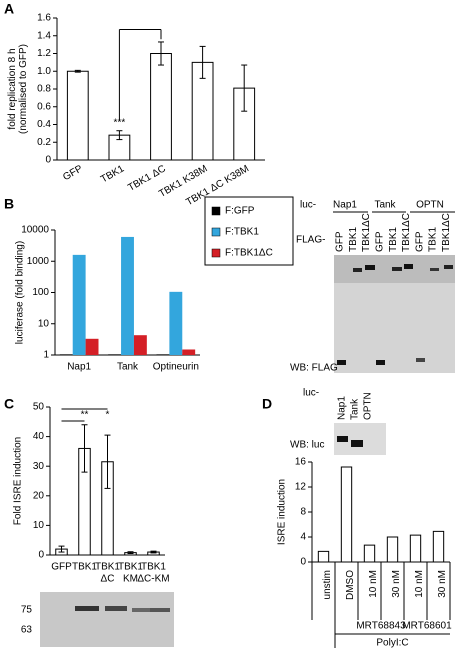 The width and height of the screenshot is (459, 650). I want to click on legend-label: F:GFP, so click(240, 211).